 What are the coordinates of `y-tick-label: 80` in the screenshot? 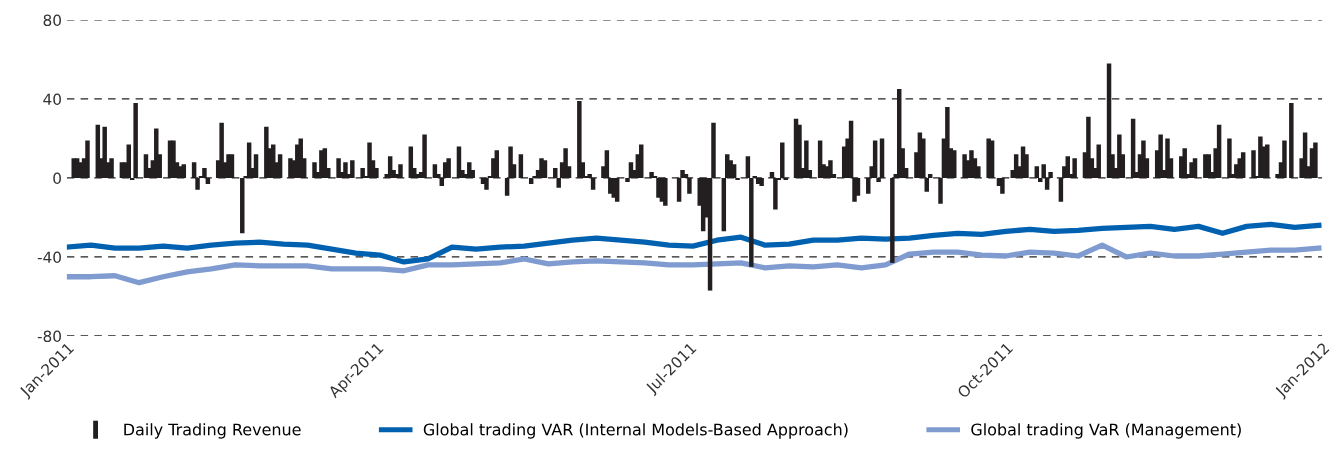 It's located at (52, 20).